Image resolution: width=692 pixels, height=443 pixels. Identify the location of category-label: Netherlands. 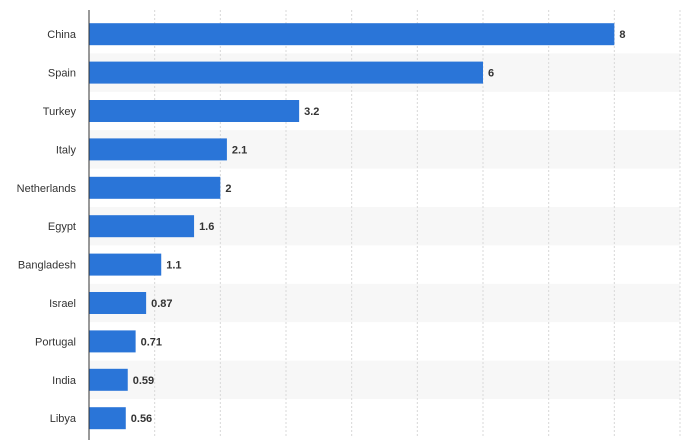
(47, 189).